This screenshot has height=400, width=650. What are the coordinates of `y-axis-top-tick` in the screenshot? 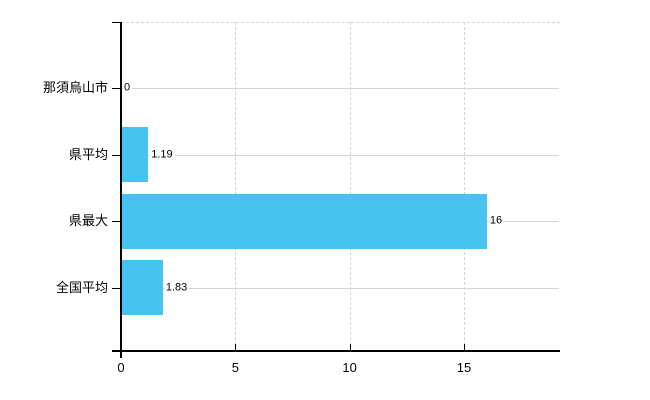 It's located at (116, 22).